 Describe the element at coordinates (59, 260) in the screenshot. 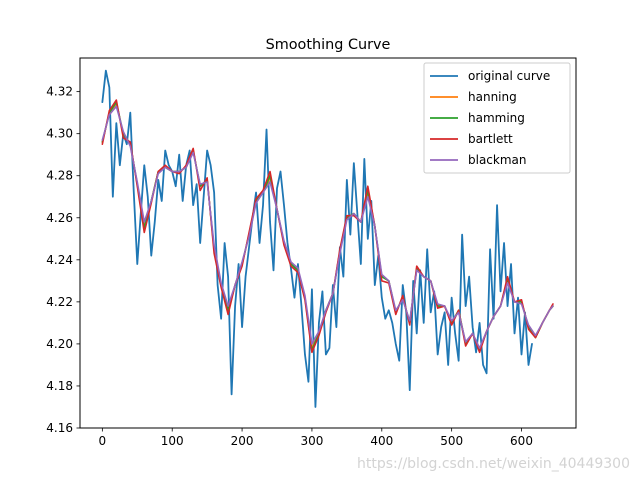

I see `y-tick-label: 4.24` at that location.